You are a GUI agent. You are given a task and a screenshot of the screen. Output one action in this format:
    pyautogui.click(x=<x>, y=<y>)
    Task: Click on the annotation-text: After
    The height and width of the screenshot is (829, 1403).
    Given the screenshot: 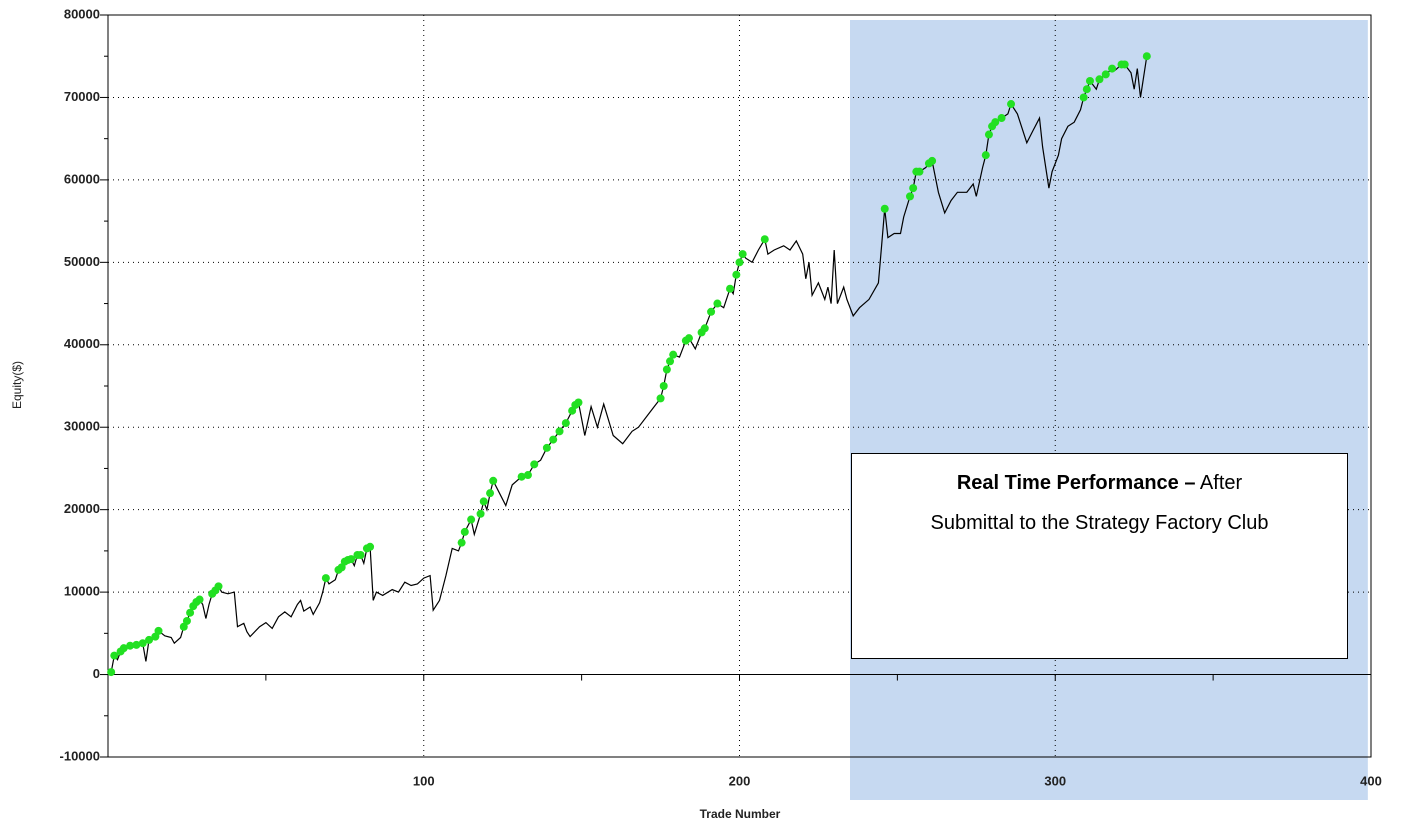 What is the action you would take?
    pyautogui.click(x=1221, y=483)
    